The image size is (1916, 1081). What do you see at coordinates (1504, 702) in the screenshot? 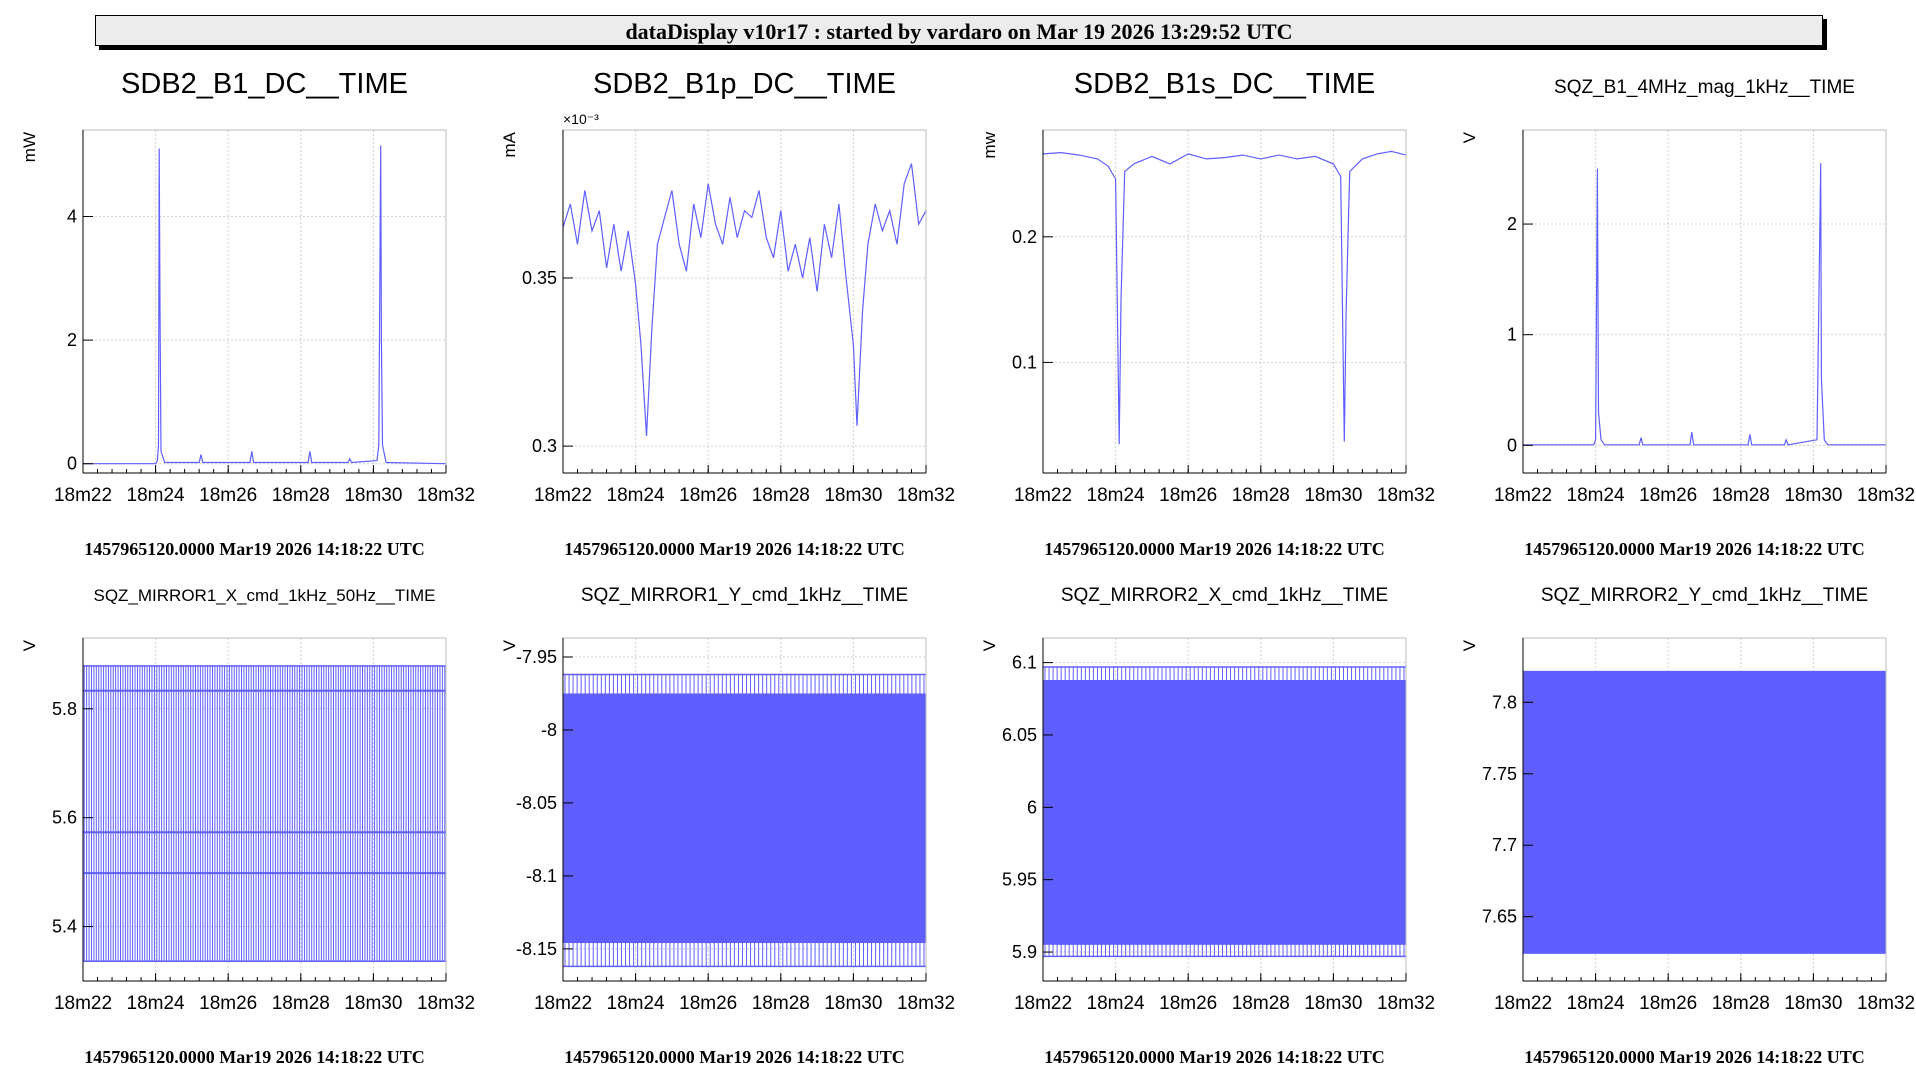
I see `y-tick-label: 7.8` at bounding box center [1504, 702].